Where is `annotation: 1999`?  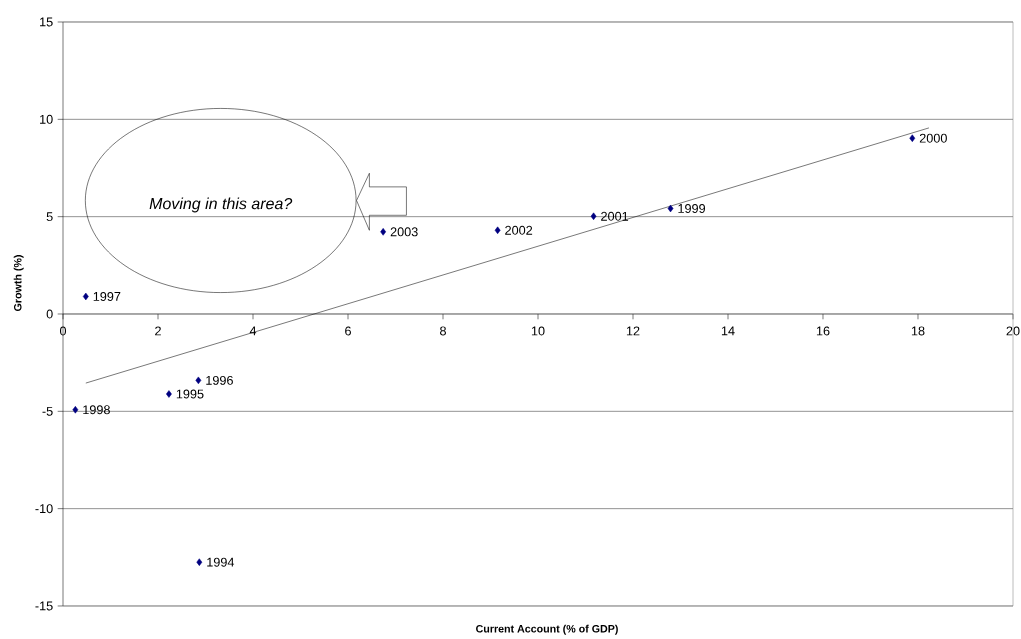 annotation: 1999 is located at coordinates (692, 208).